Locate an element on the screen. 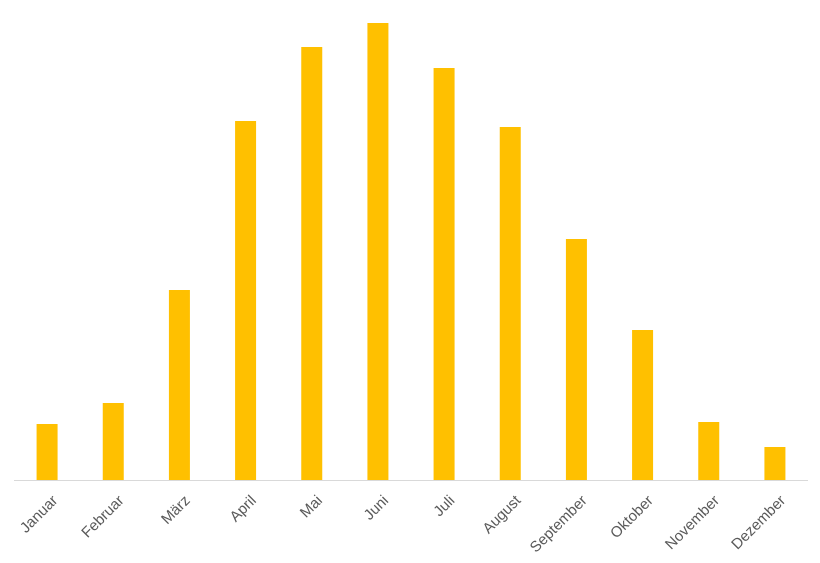  bar-dezember is located at coordinates (775, 463).